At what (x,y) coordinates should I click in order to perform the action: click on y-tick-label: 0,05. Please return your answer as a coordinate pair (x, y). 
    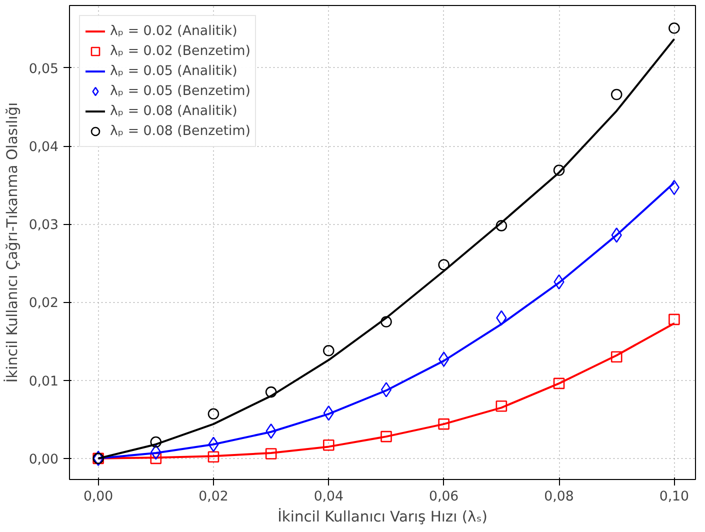
    Looking at the image, I should click on (43, 69).